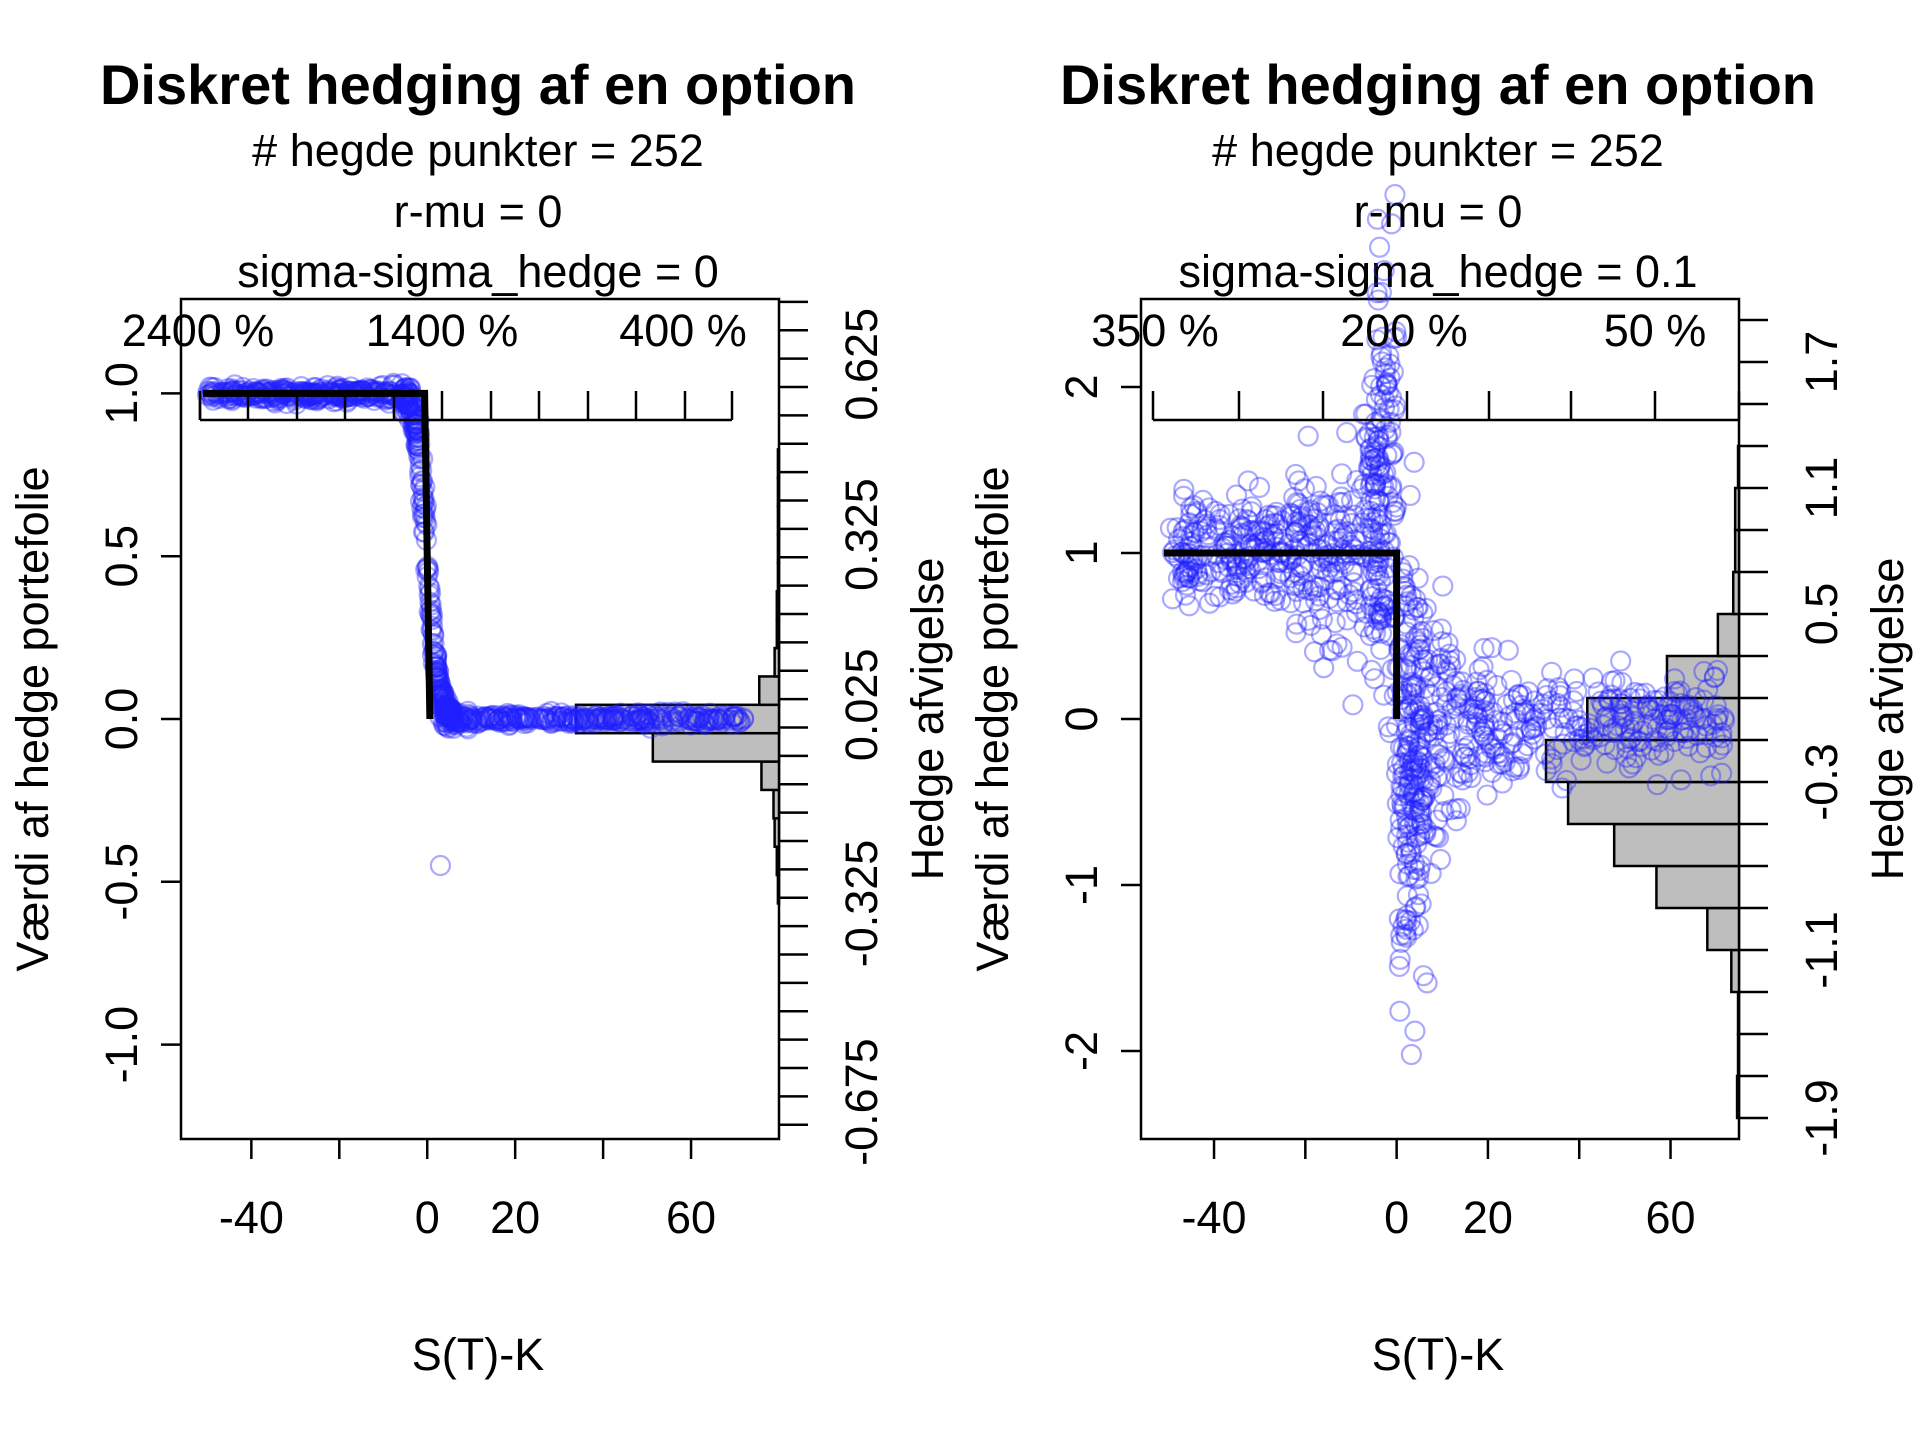  Describe the element at coordinates (32, 718) in the screenshot. I see `left-y-axis-label: Værdi af hedge portefolie` at that location.